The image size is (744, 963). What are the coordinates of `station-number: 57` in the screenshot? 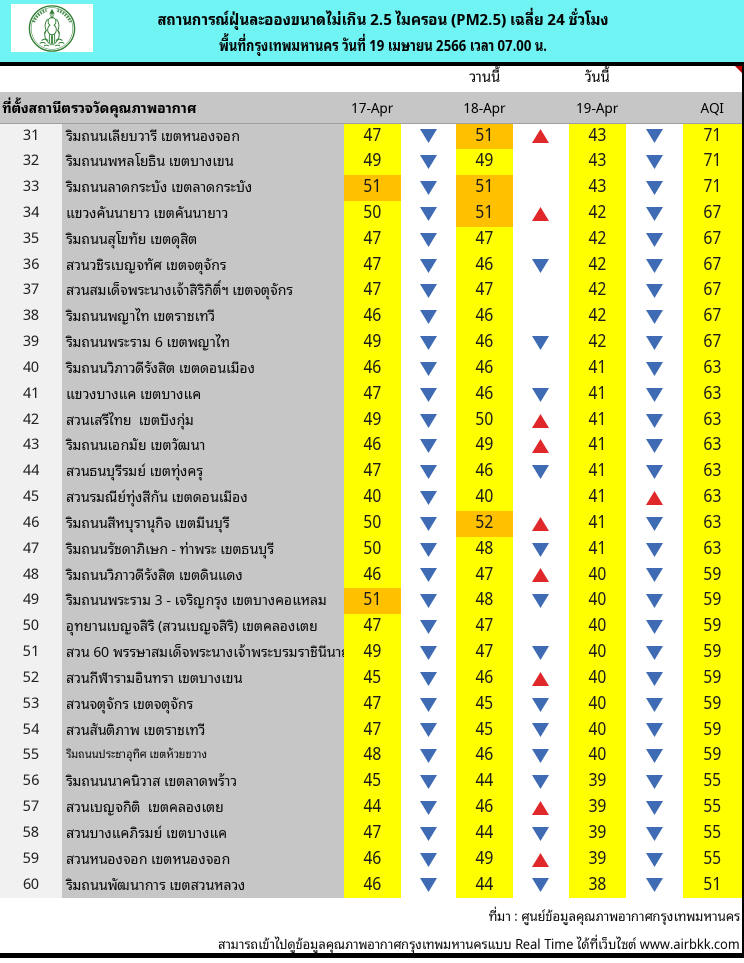 It's located at (31, 808).